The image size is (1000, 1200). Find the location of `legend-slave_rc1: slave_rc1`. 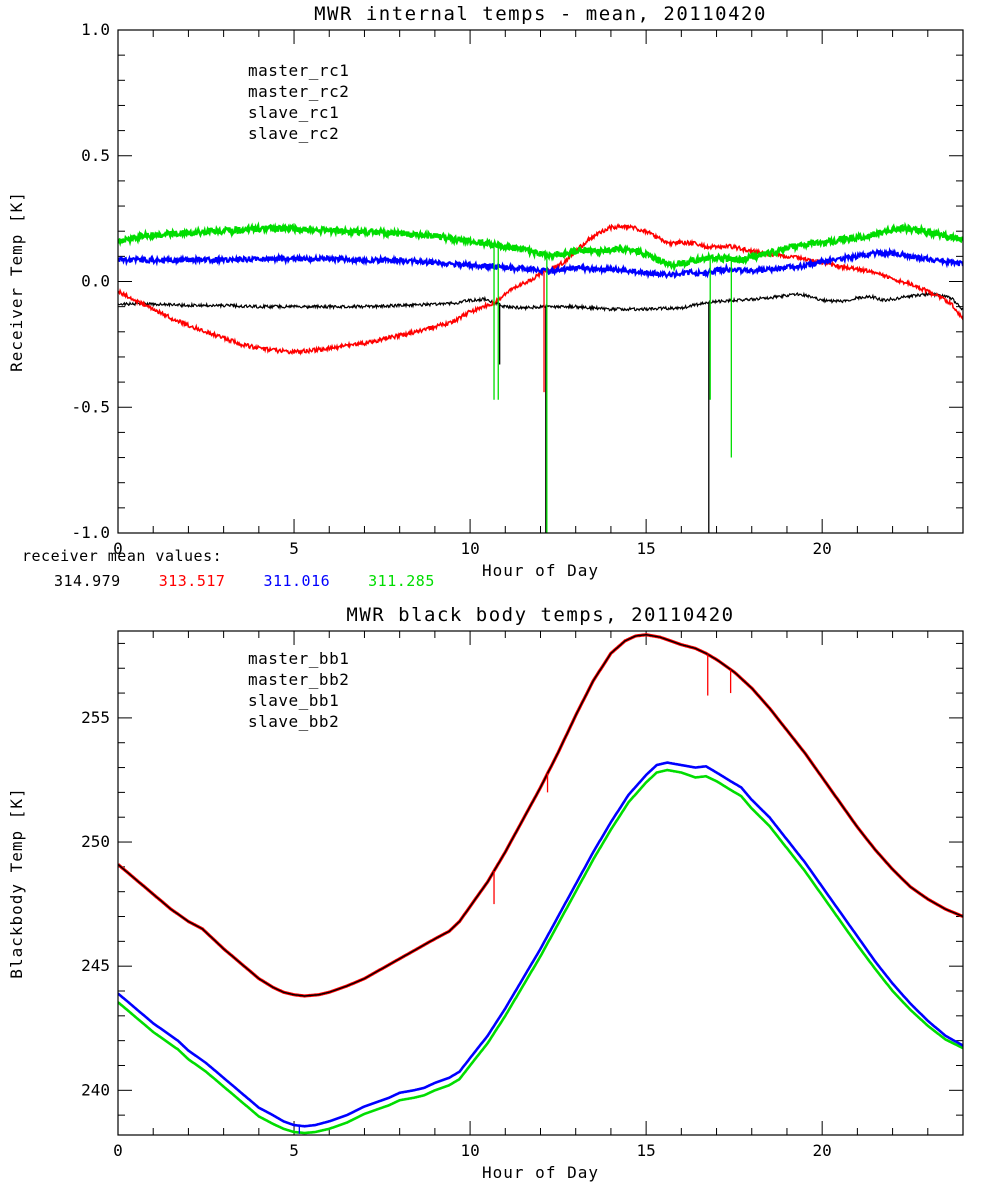

legend-slave_rc1: slave_rc1 is located at coordinates (293, 112).